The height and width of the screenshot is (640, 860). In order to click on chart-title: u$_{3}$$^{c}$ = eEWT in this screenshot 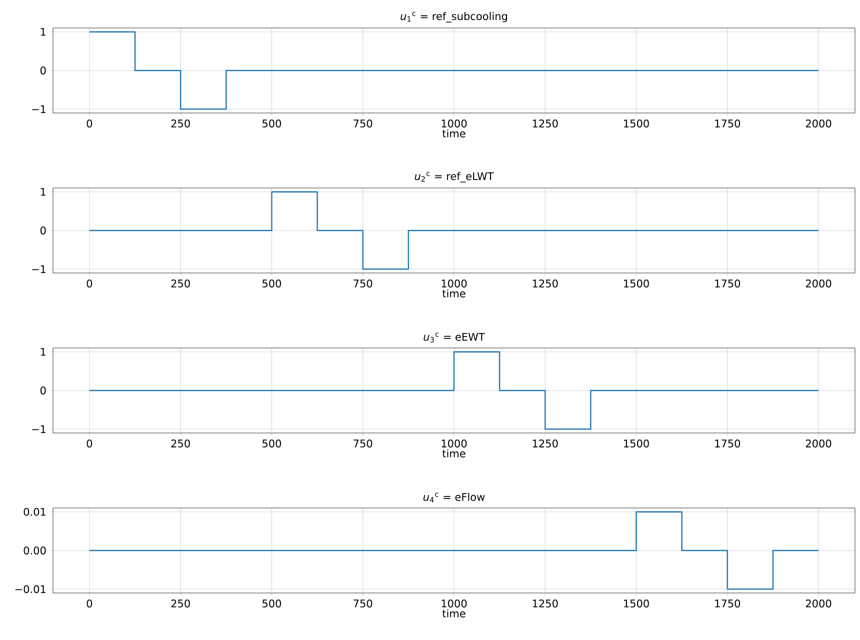, I will do `click(454, 337)`.